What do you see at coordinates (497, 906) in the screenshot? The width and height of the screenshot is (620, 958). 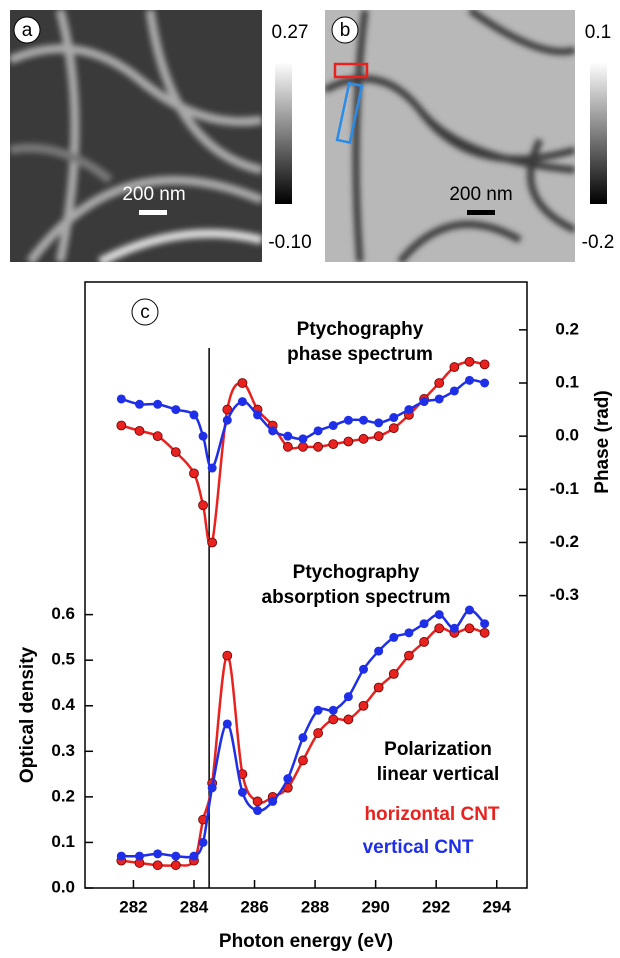 I see `x-tick-label: 294` at bounding box center [497, 906].